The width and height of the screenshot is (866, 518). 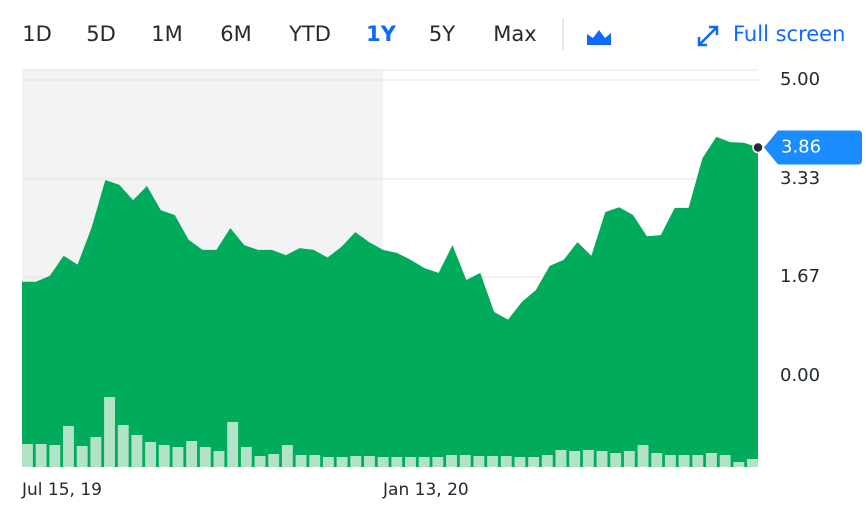 What do you see at coordinates (166, 34) in the screenshot?
I see `range-button: 1M` at bounding box center [166, 34].